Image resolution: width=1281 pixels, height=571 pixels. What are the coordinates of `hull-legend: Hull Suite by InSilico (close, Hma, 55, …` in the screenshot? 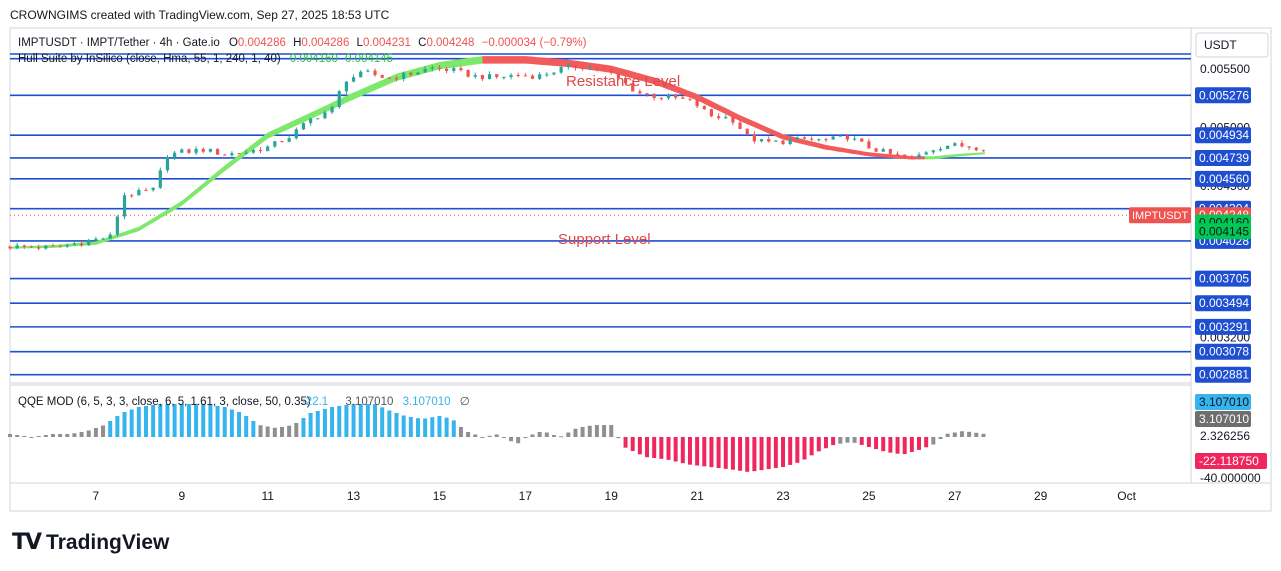 It's located at (205, 59).